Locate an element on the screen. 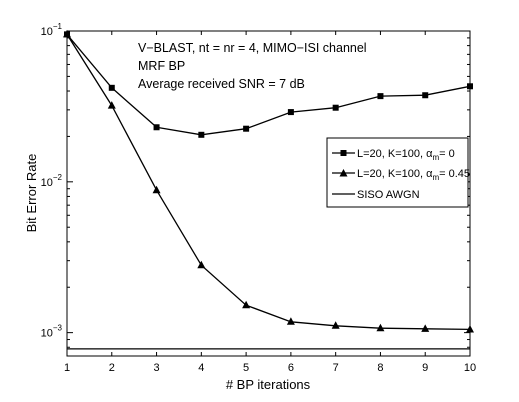  legend-label-series-1: L=20, K=100, αm= 0 is located at coordinates (406, 155).